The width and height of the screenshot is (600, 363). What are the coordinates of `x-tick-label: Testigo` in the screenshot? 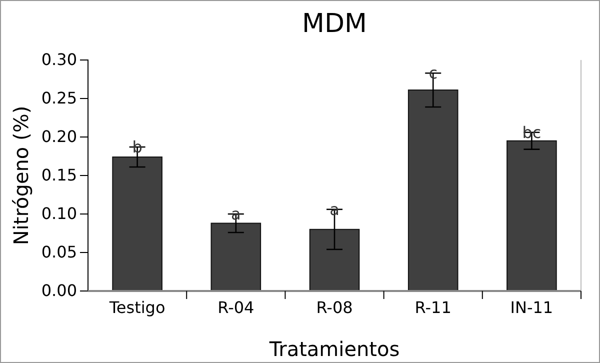 It's located at (137, 308).